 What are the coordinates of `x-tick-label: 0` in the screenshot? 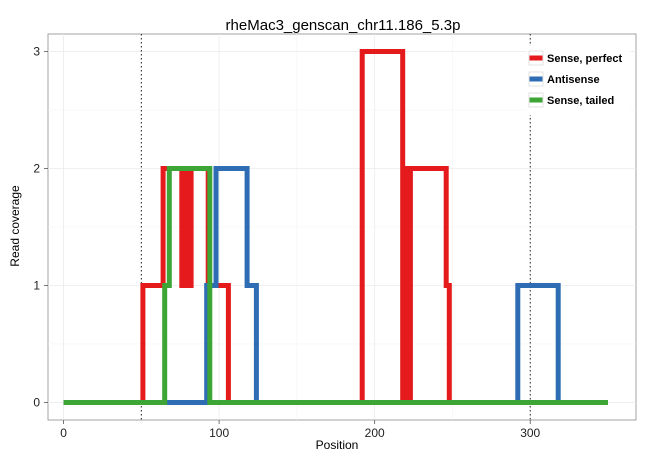 It's located at (63, 433).